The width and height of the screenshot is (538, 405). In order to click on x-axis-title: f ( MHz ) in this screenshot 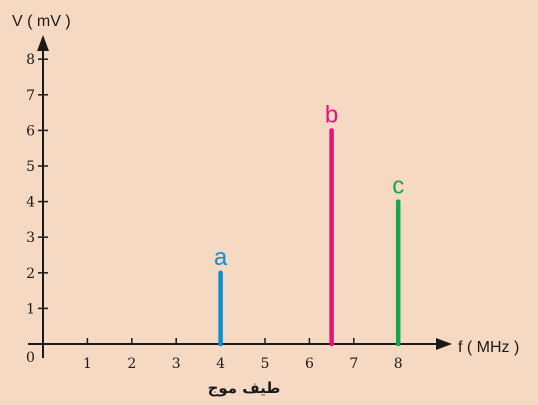, I will do `click(488, 347)`.